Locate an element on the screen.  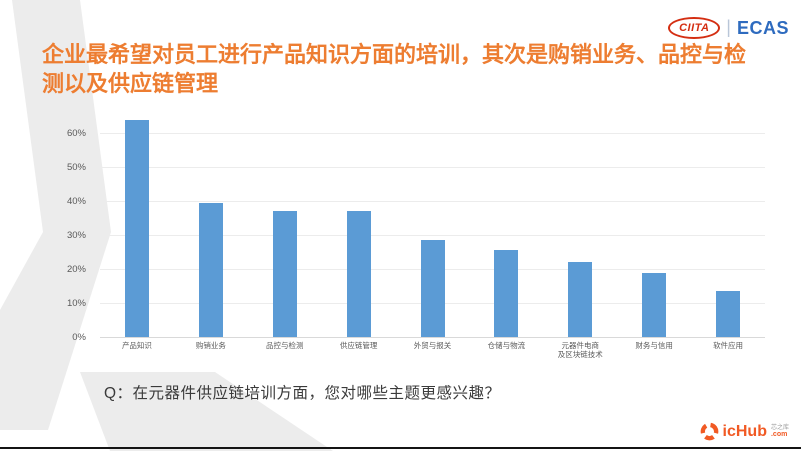
ichub-suffix-cn: 芯之库 is located at coordinates (779, 428).